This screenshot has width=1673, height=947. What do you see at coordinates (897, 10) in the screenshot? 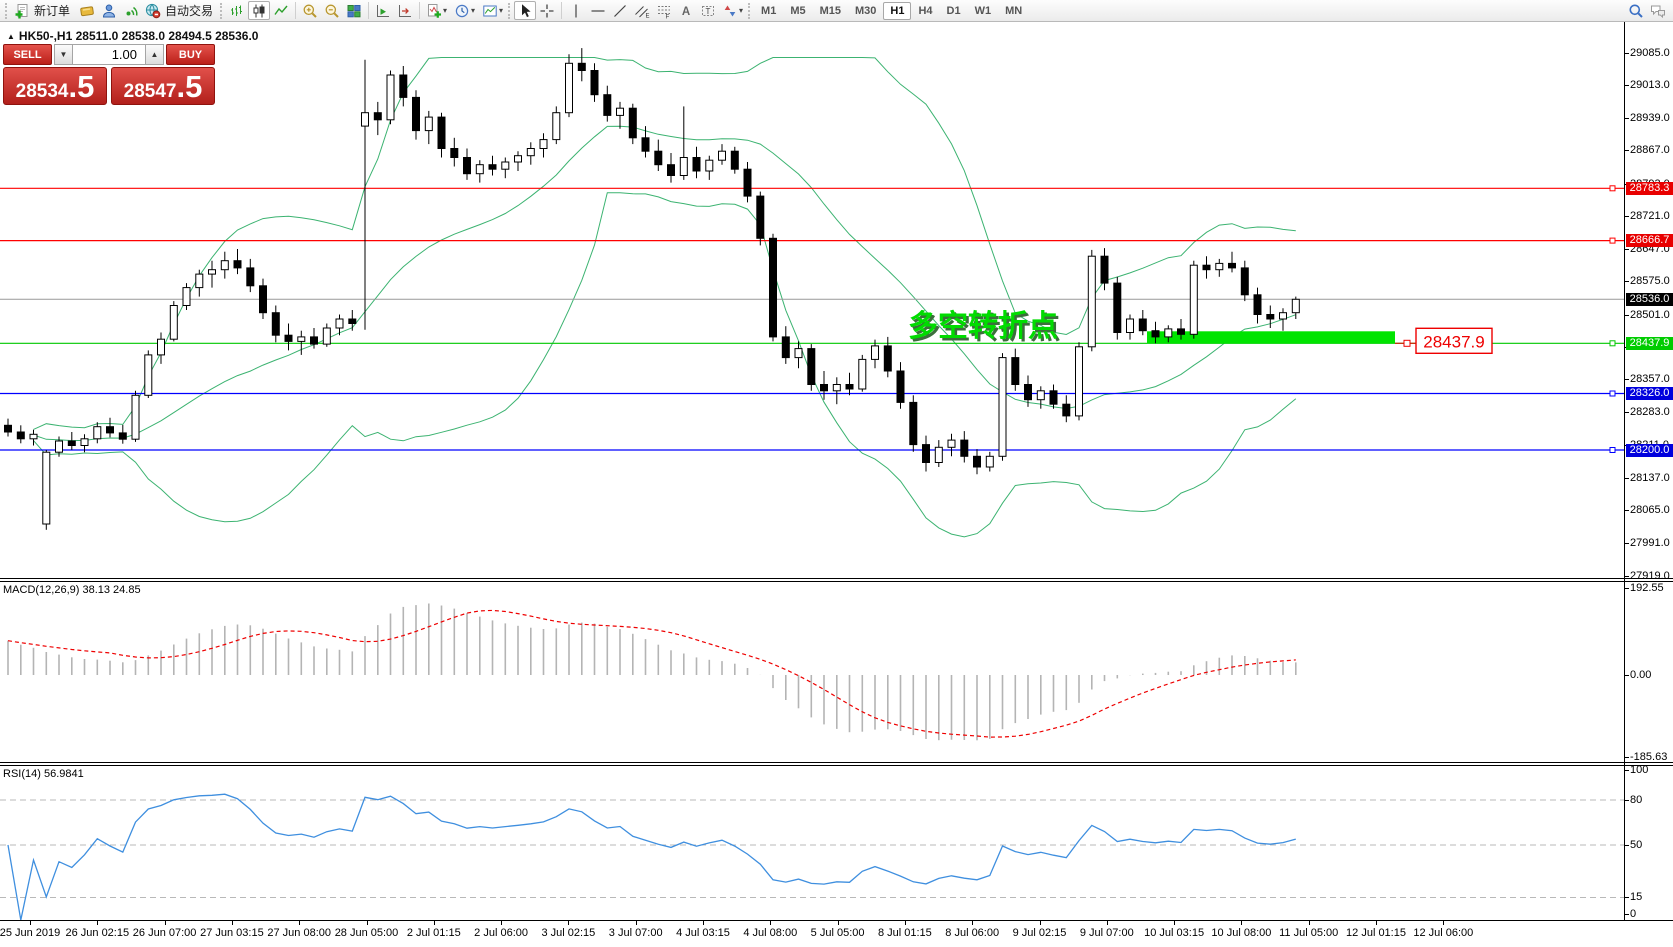
I see `tab-timeframe-h1: H1` at bounding box center [897, 10].